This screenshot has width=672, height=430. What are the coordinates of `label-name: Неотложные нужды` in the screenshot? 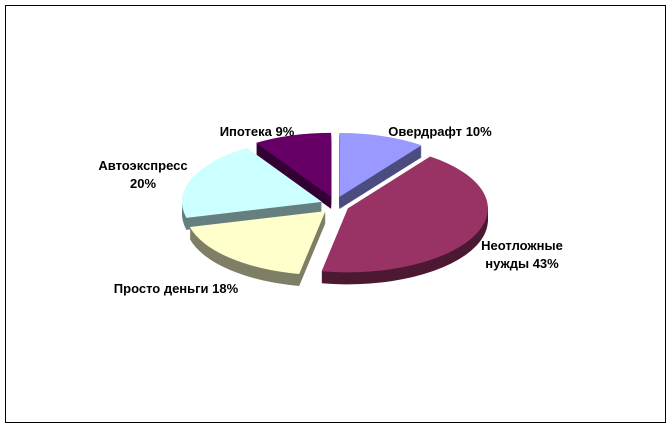 It's located at (522, 254).